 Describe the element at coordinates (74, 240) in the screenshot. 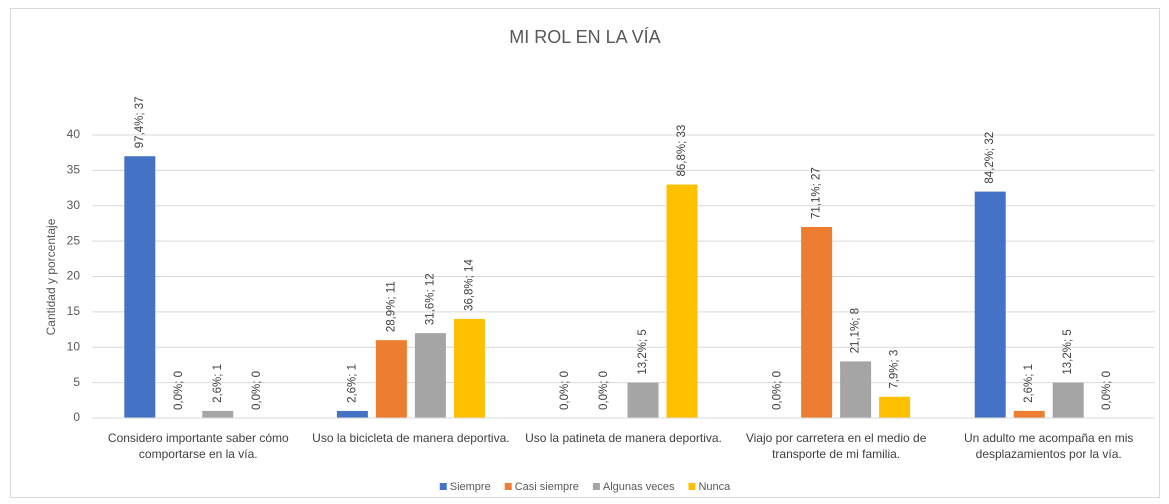

I see `y-tick-label: 25` at that location.